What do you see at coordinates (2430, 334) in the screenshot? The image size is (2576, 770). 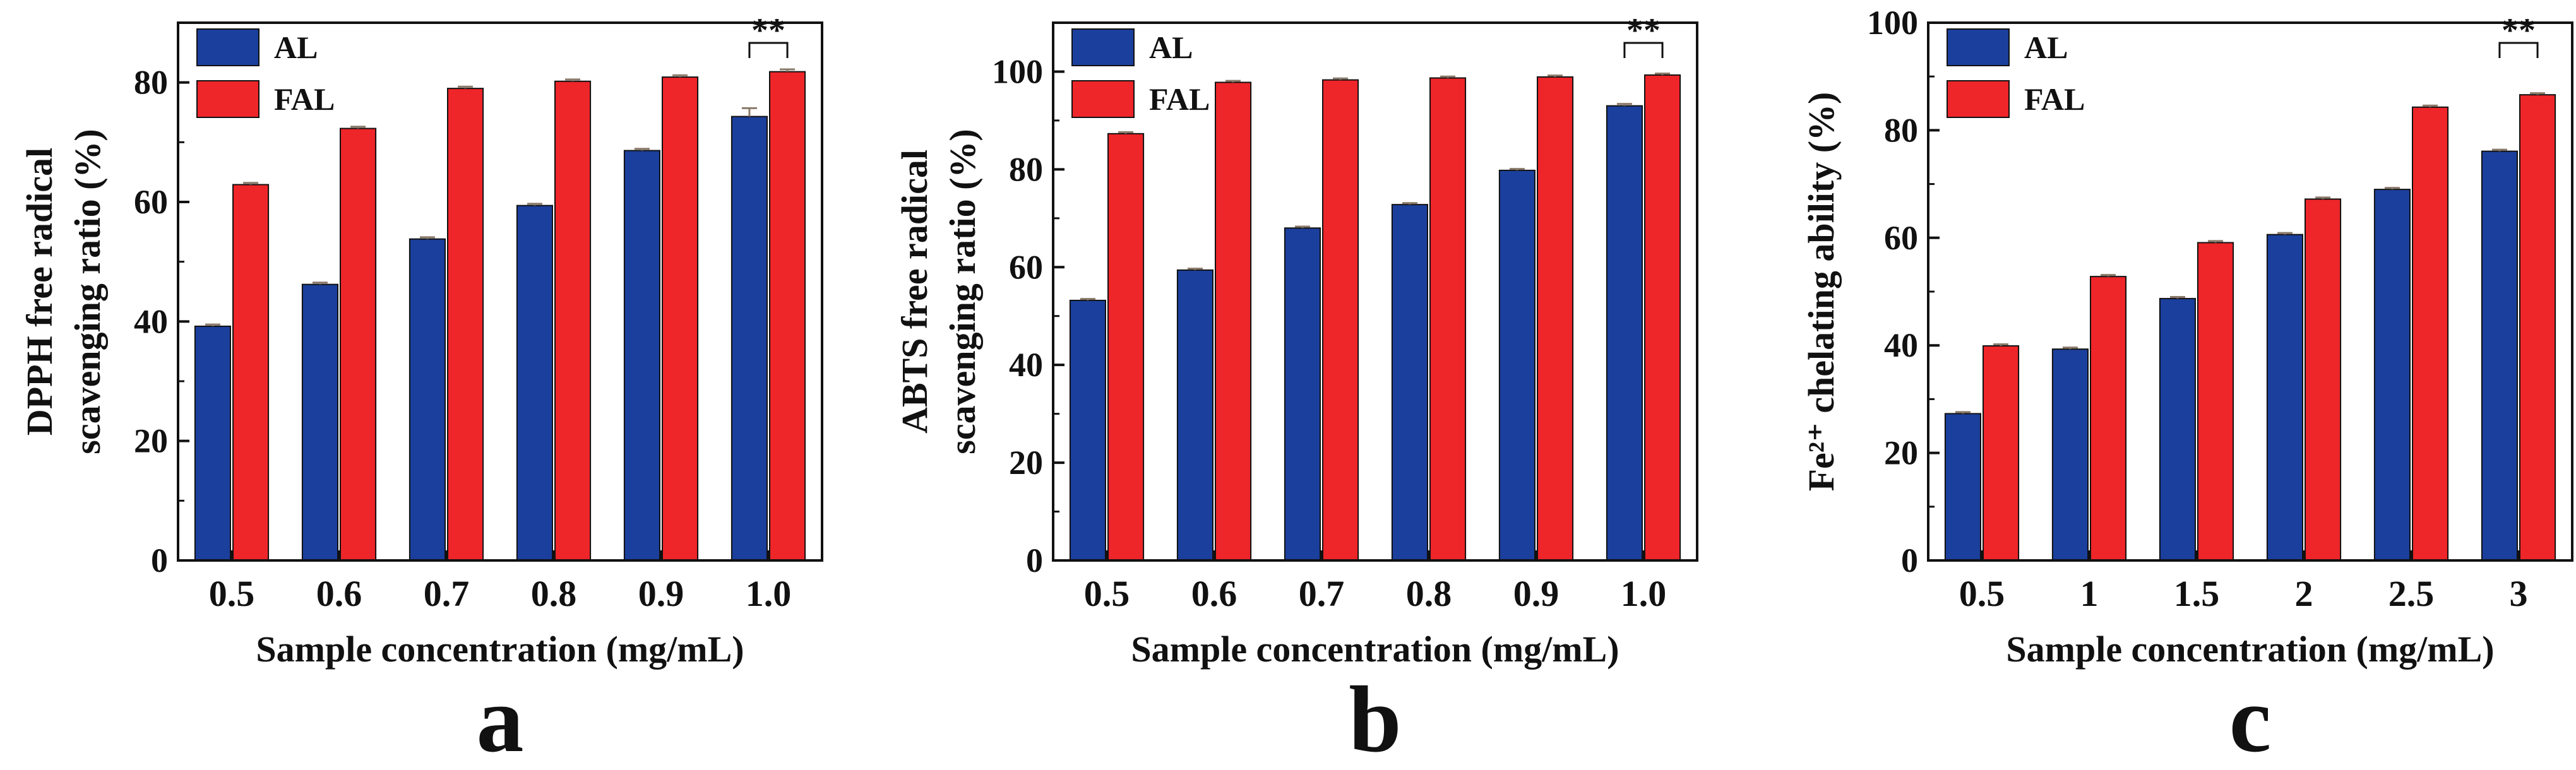 I see `bar-fal-2.5` at bounding box center [2430, 334].